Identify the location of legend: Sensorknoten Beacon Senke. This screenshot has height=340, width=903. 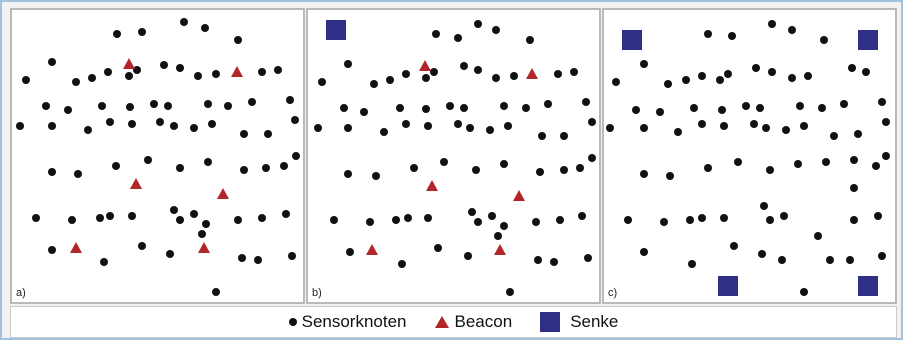
(453, 322).